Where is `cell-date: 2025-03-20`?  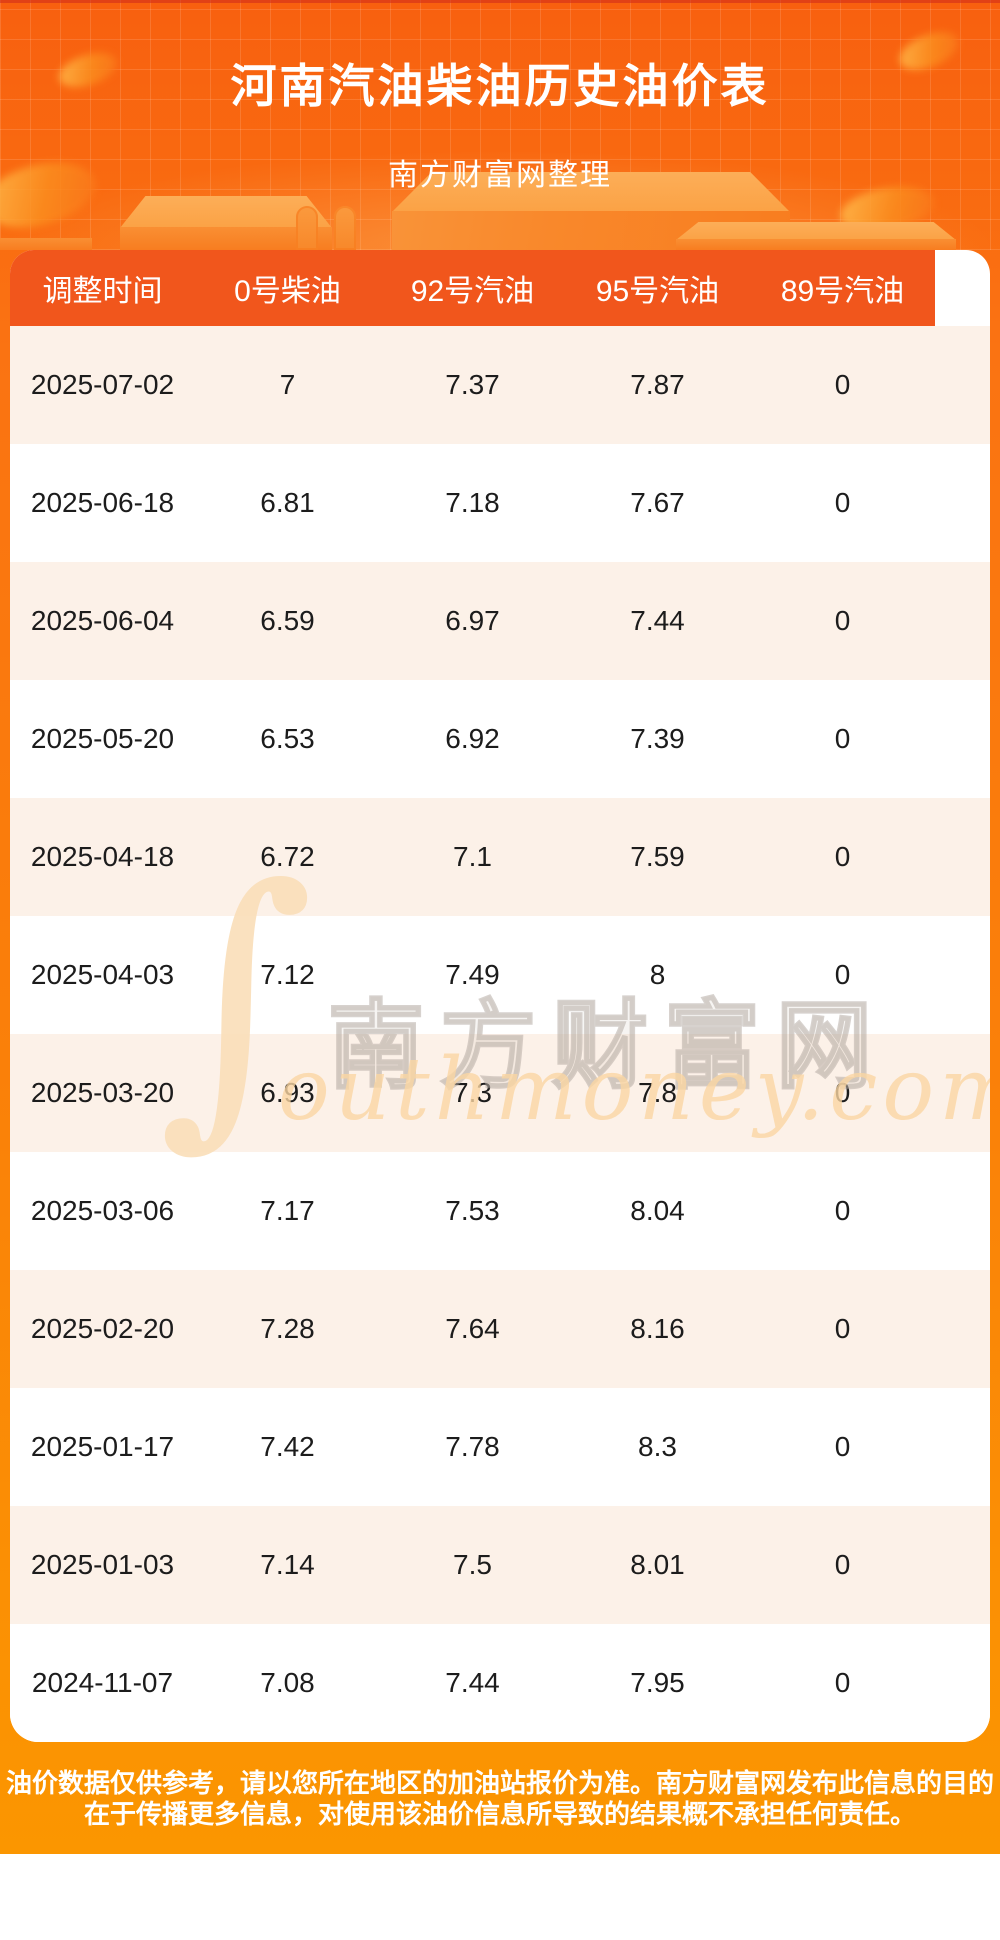
cell-date: 2025-03-20 is located at coordinates (102, 1092).